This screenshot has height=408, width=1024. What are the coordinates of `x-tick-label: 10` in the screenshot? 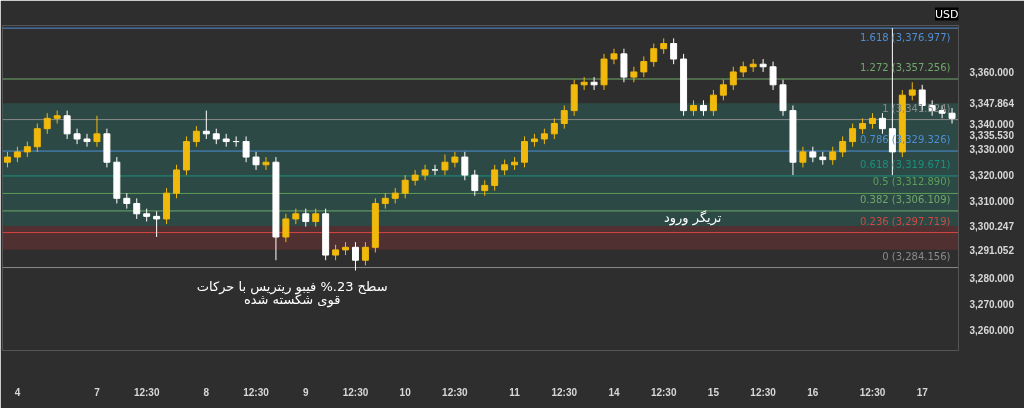 It's located at (405, 392).